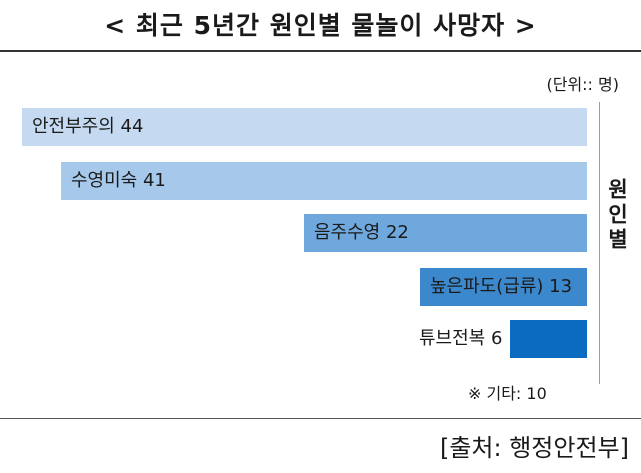 The width and height of the screenshot is (641, 473). What do you see at coordinates (361, 232) in the screenshot?
I see `bar-label-3: 음주수영 22` at bounding box center [361, 232].